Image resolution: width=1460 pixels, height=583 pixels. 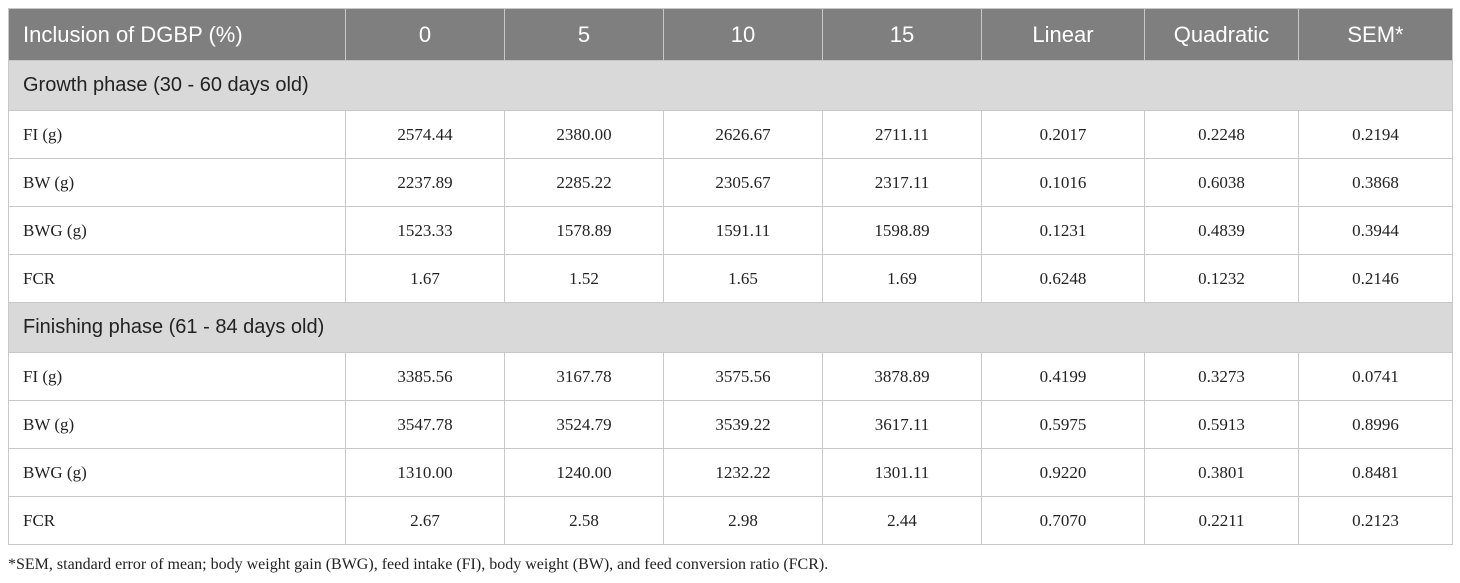 I want to click on cell: 0.6248, so click(x=1063, y=278).